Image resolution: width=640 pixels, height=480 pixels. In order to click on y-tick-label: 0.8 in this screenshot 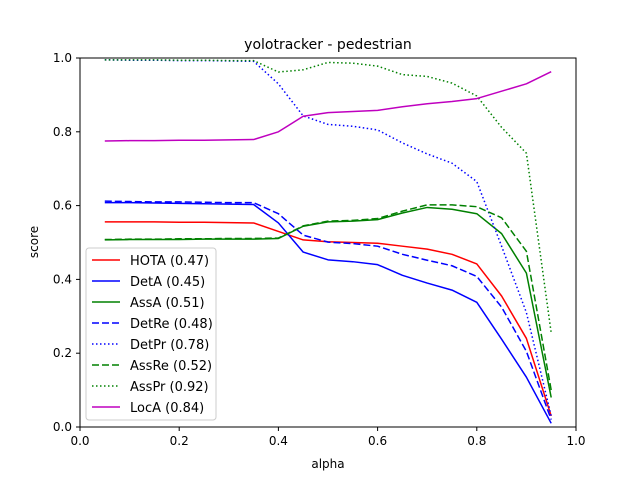, I will do `click(62, 132)`.